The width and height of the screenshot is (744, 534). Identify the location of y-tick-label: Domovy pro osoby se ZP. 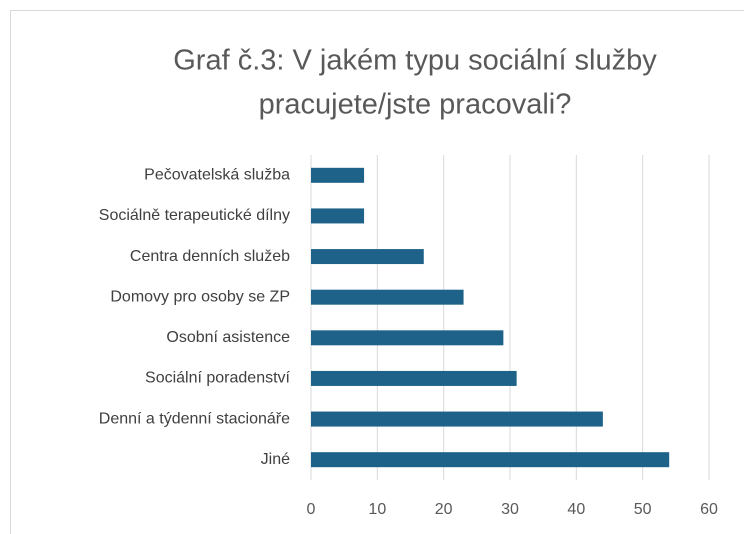
(200, 296).